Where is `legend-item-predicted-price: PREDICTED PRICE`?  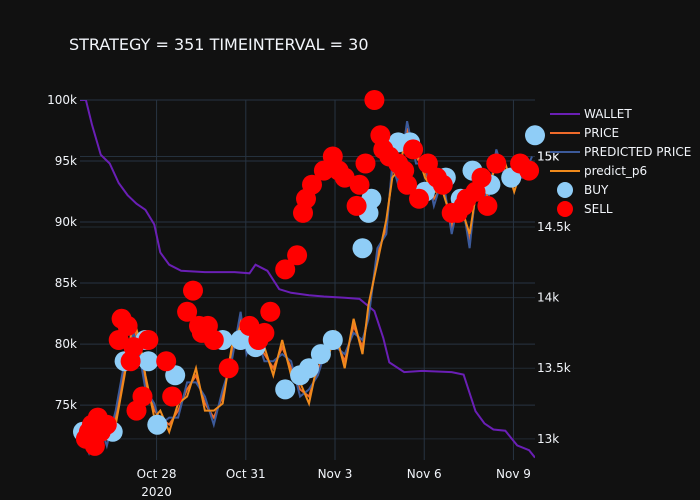
legend-item-predicted-price: PREDICTED PRICE is located at coordinates (620, 152).